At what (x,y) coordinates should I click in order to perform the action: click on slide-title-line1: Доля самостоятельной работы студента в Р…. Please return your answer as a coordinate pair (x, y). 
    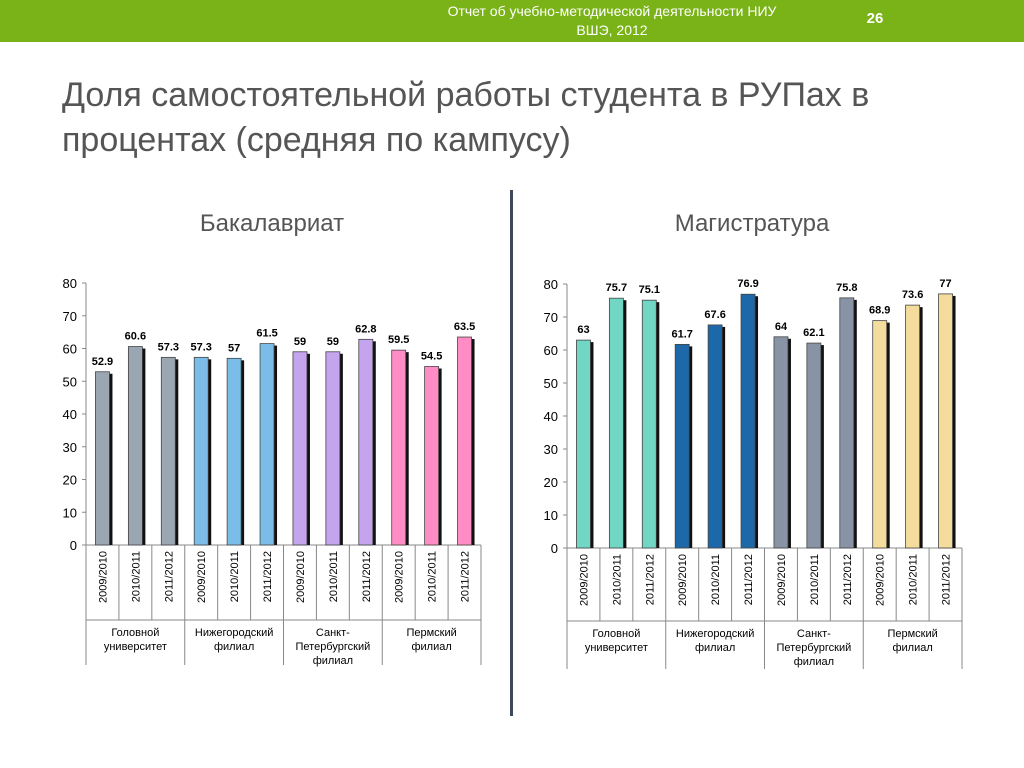
    Looking at the image, I should click on (466, 95).